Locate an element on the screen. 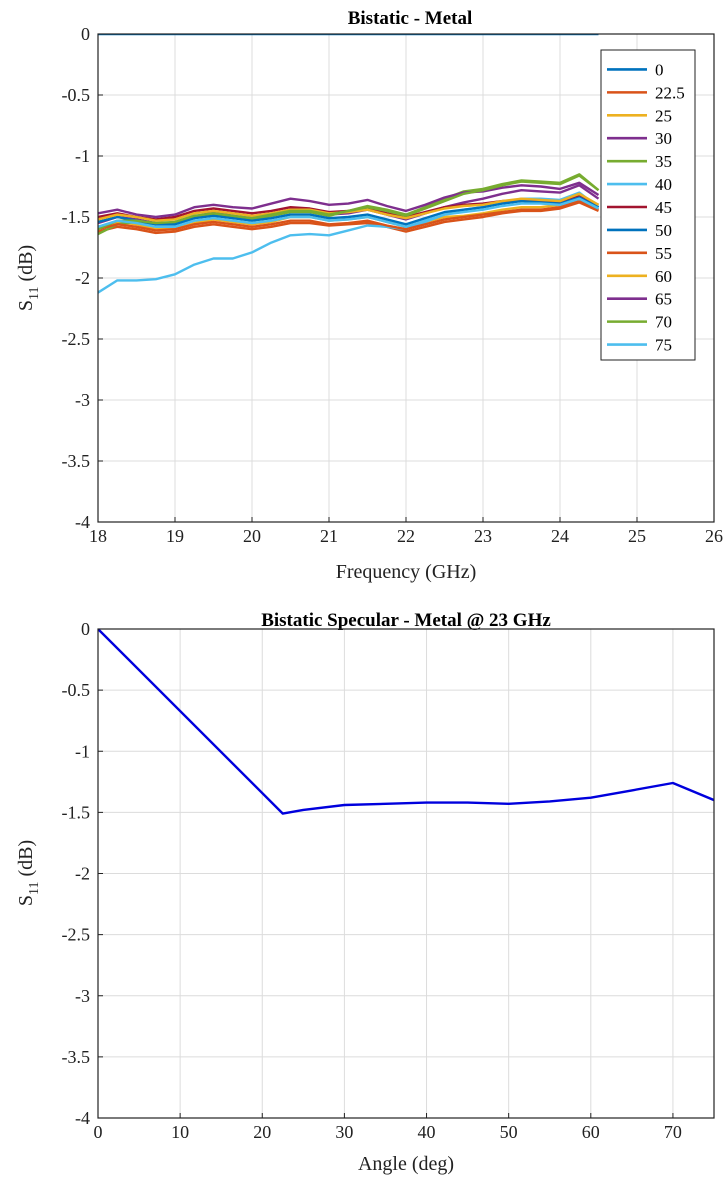 The width and height of the screenshot is (727, 1182). x-tick-label: 23 is located at coordinates (483, 536).